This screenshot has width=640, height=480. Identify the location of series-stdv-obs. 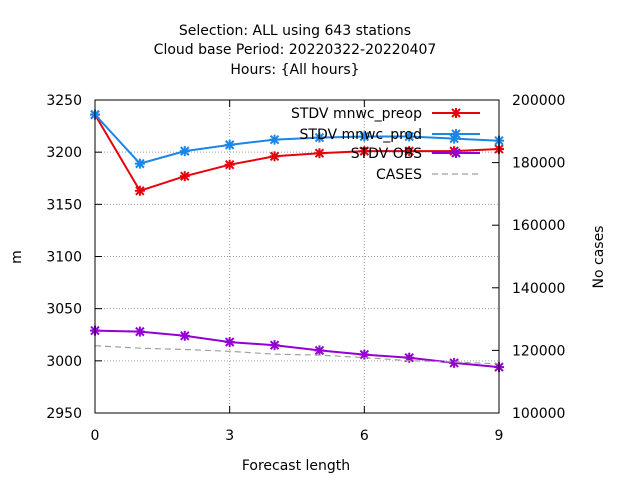
(297, 349).